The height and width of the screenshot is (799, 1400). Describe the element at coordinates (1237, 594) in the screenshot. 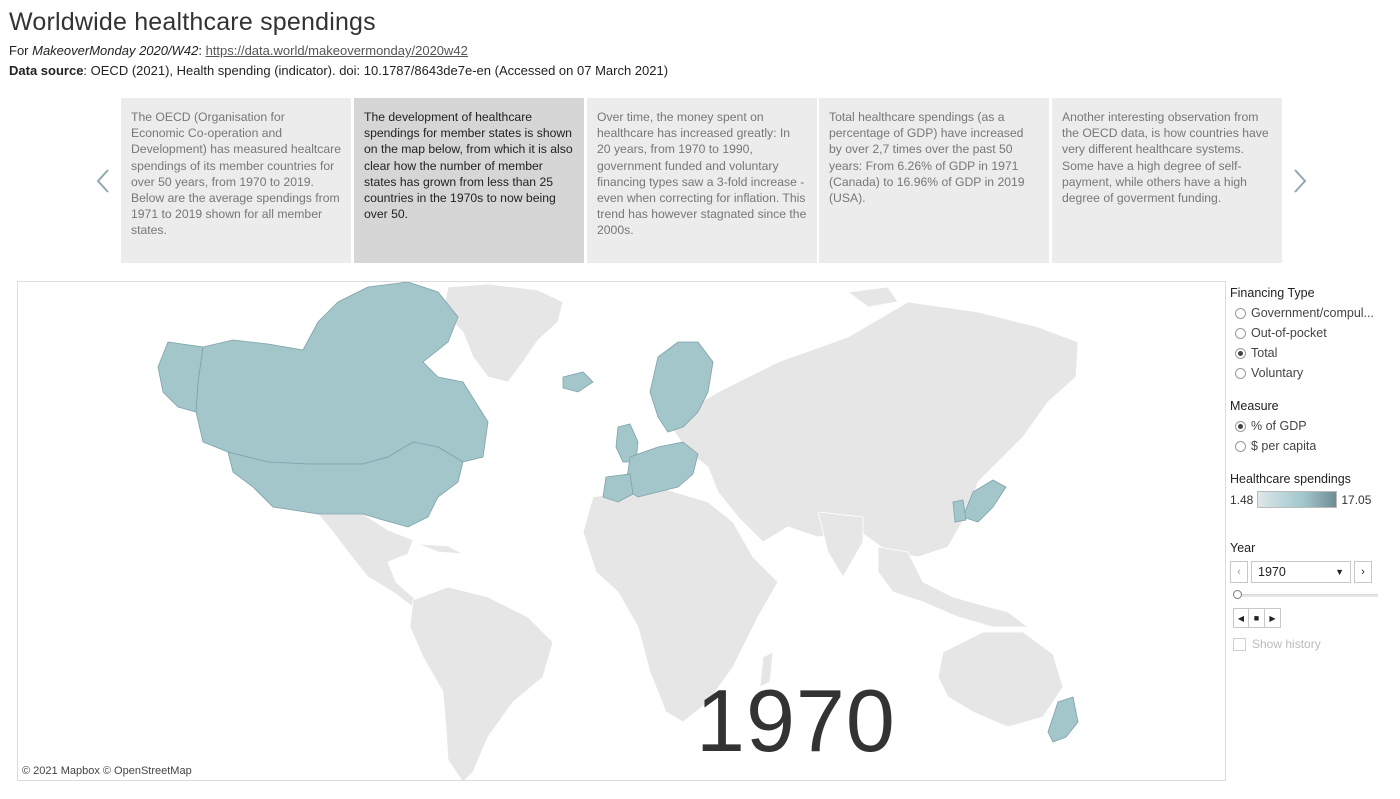

I see `slider-handle` at that location.